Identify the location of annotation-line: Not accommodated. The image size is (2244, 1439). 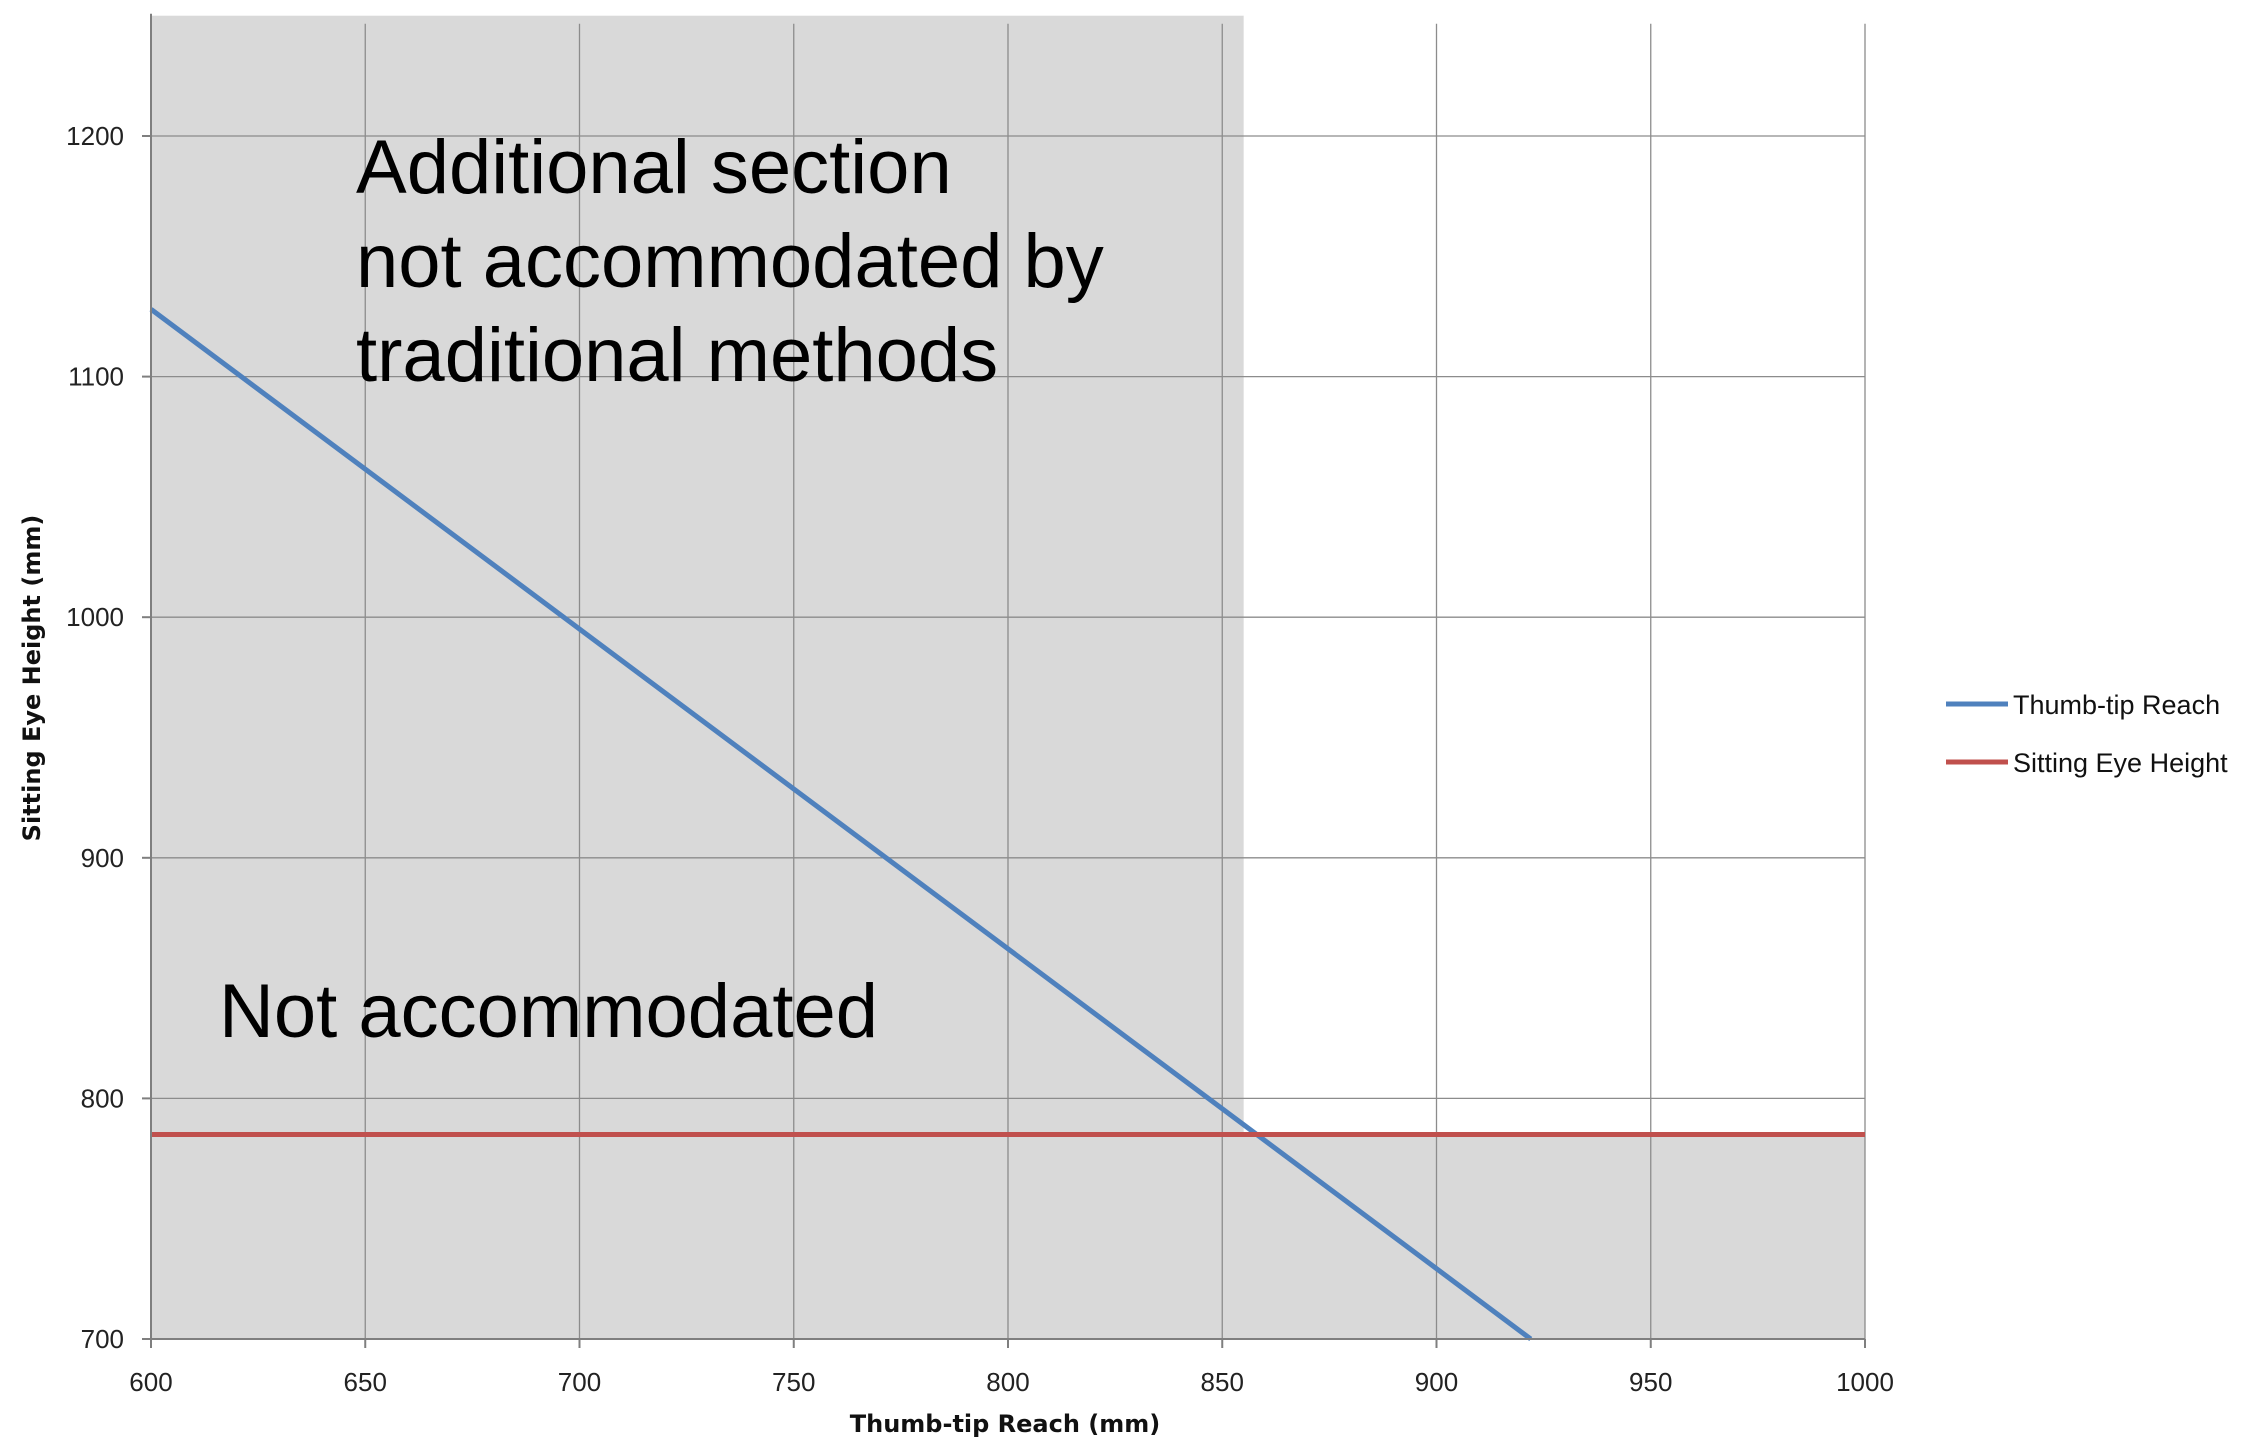
(548, 1011).